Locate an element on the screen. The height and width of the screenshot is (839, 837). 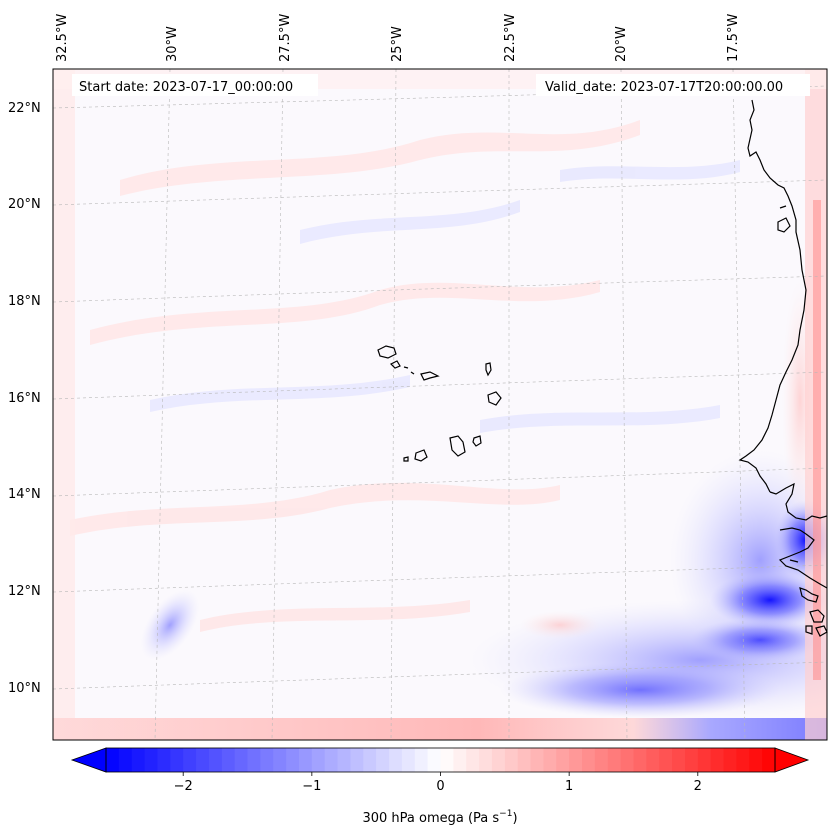
lat-label: 16°N is located at coordinates (24, 398).